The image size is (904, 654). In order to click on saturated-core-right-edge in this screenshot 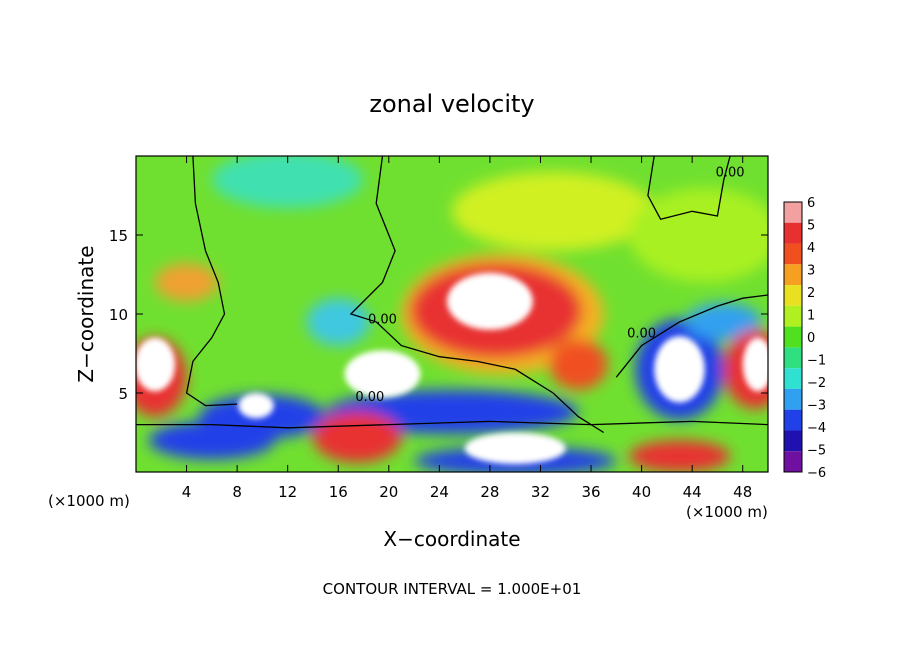, I will do `click(755, 364)`.